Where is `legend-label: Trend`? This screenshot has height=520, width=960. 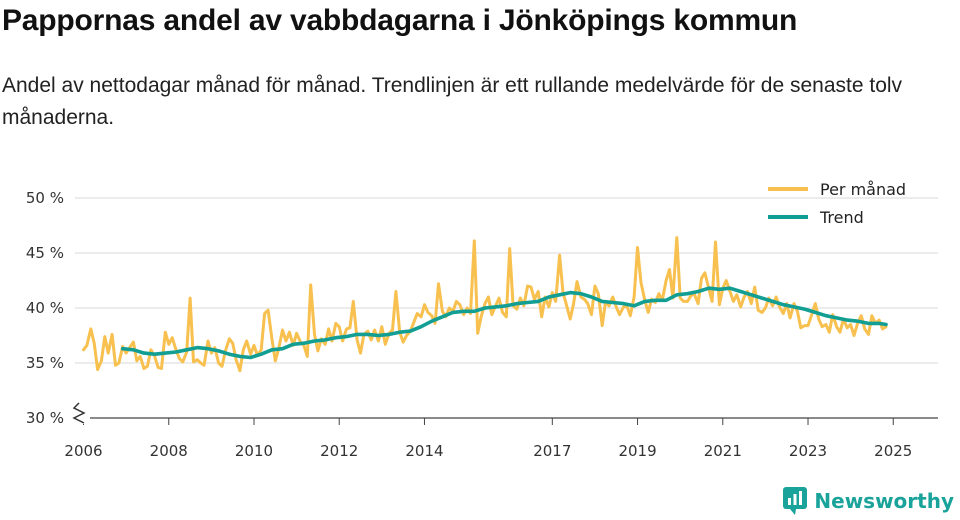
legend-label: Trend is located at coordinates (841, 217).